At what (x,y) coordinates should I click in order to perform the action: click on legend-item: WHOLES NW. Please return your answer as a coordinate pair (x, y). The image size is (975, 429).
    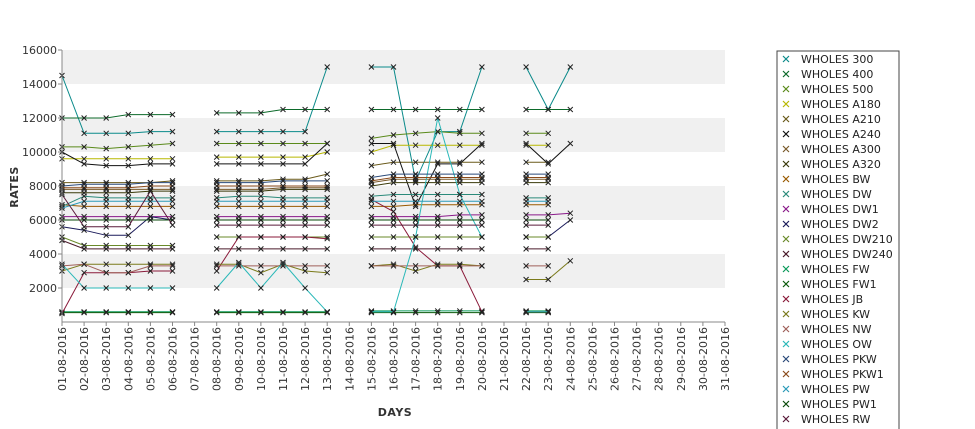
    Looking at the image, I should click on (827, 329).